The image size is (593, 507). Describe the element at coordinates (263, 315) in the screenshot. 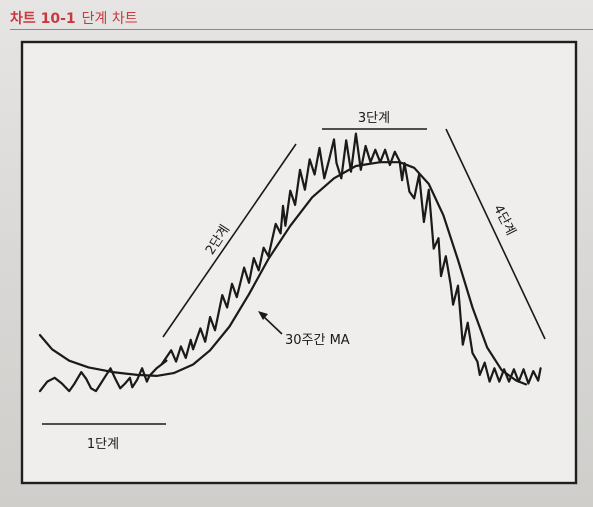

I see `ma-callout-arrowhead` at that location.